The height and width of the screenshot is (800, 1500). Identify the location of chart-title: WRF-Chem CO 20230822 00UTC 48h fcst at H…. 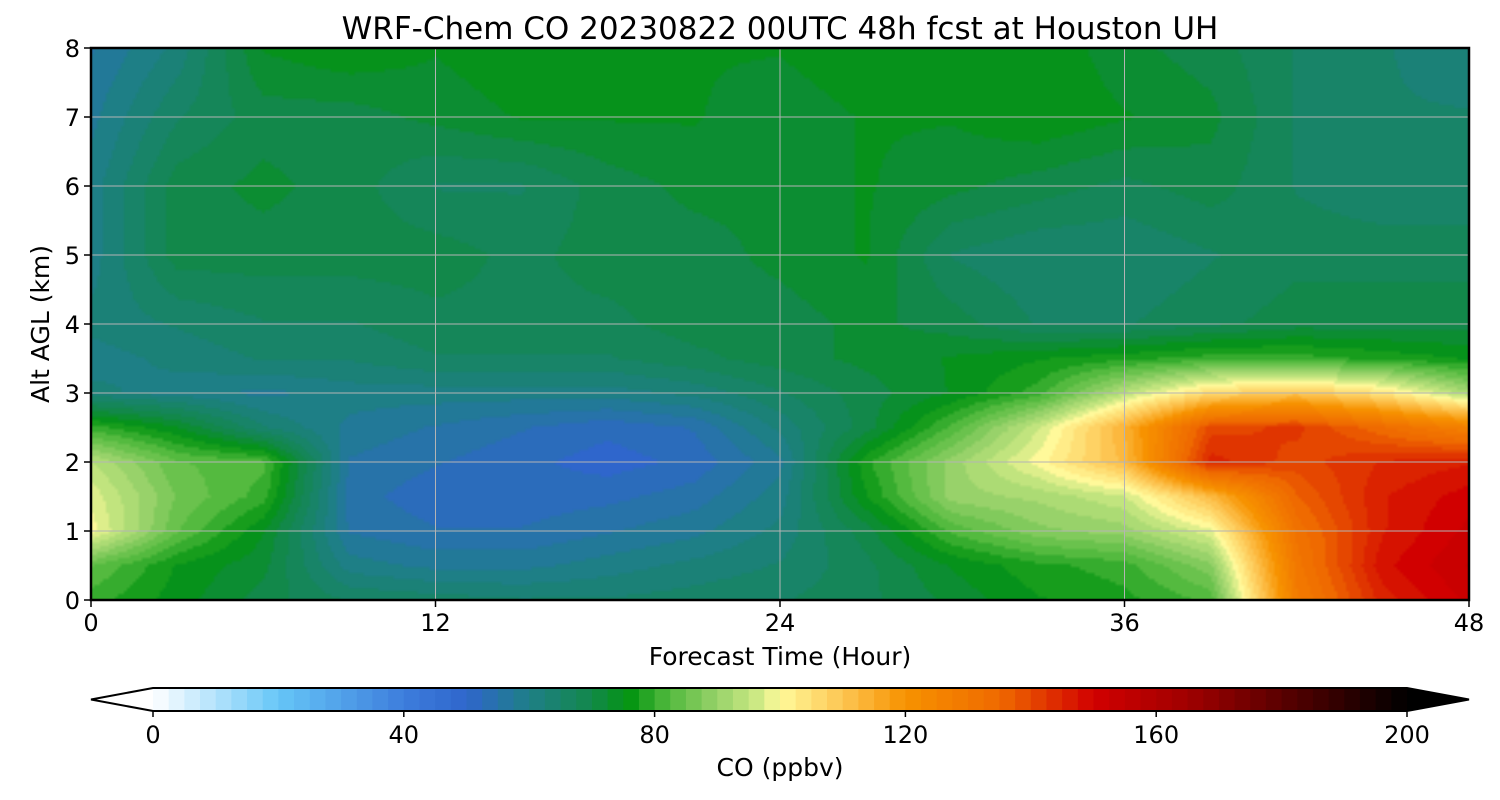
(780, 29).